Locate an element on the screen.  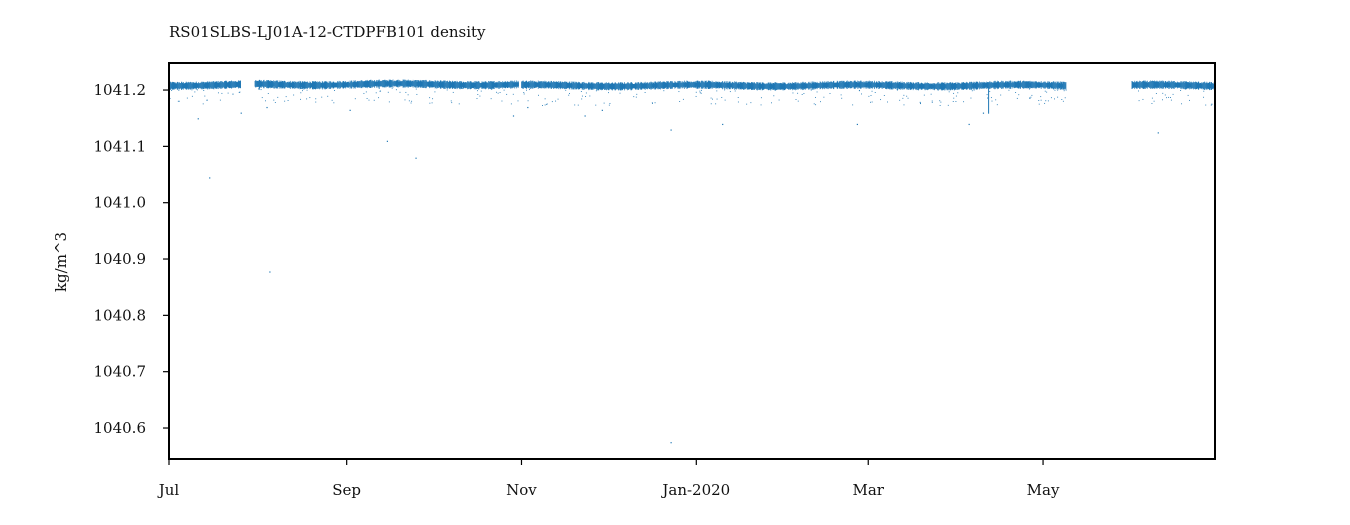
y-tick-label: 1040.9 is located at coordinates (120, 259).